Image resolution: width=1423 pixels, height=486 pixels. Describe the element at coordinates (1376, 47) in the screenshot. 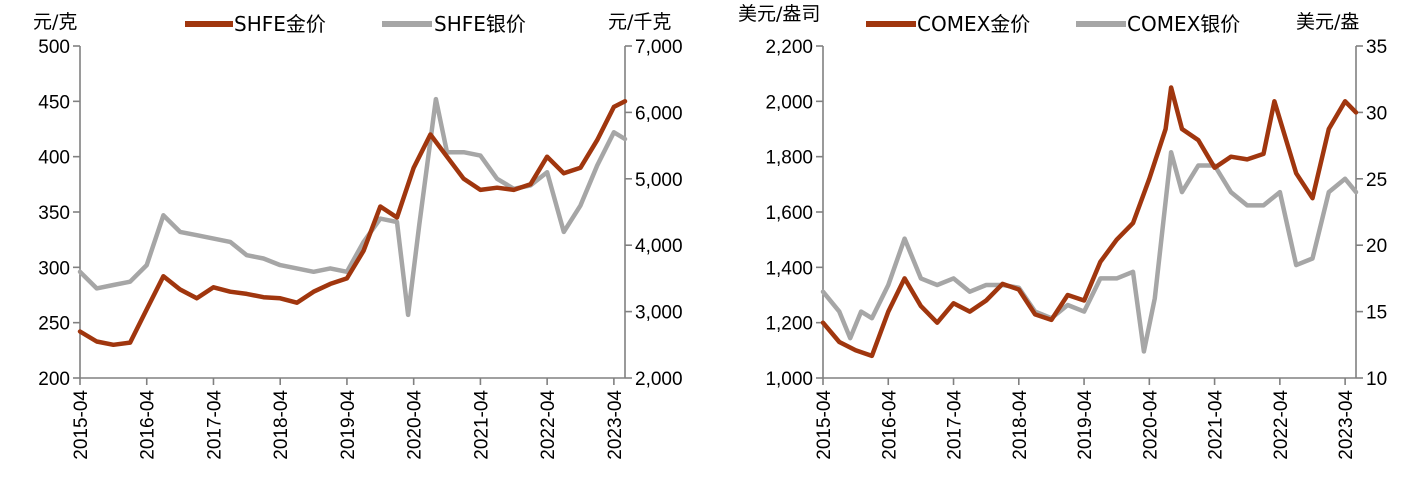

I see `chart2-right-tick-label: 35` at that location.